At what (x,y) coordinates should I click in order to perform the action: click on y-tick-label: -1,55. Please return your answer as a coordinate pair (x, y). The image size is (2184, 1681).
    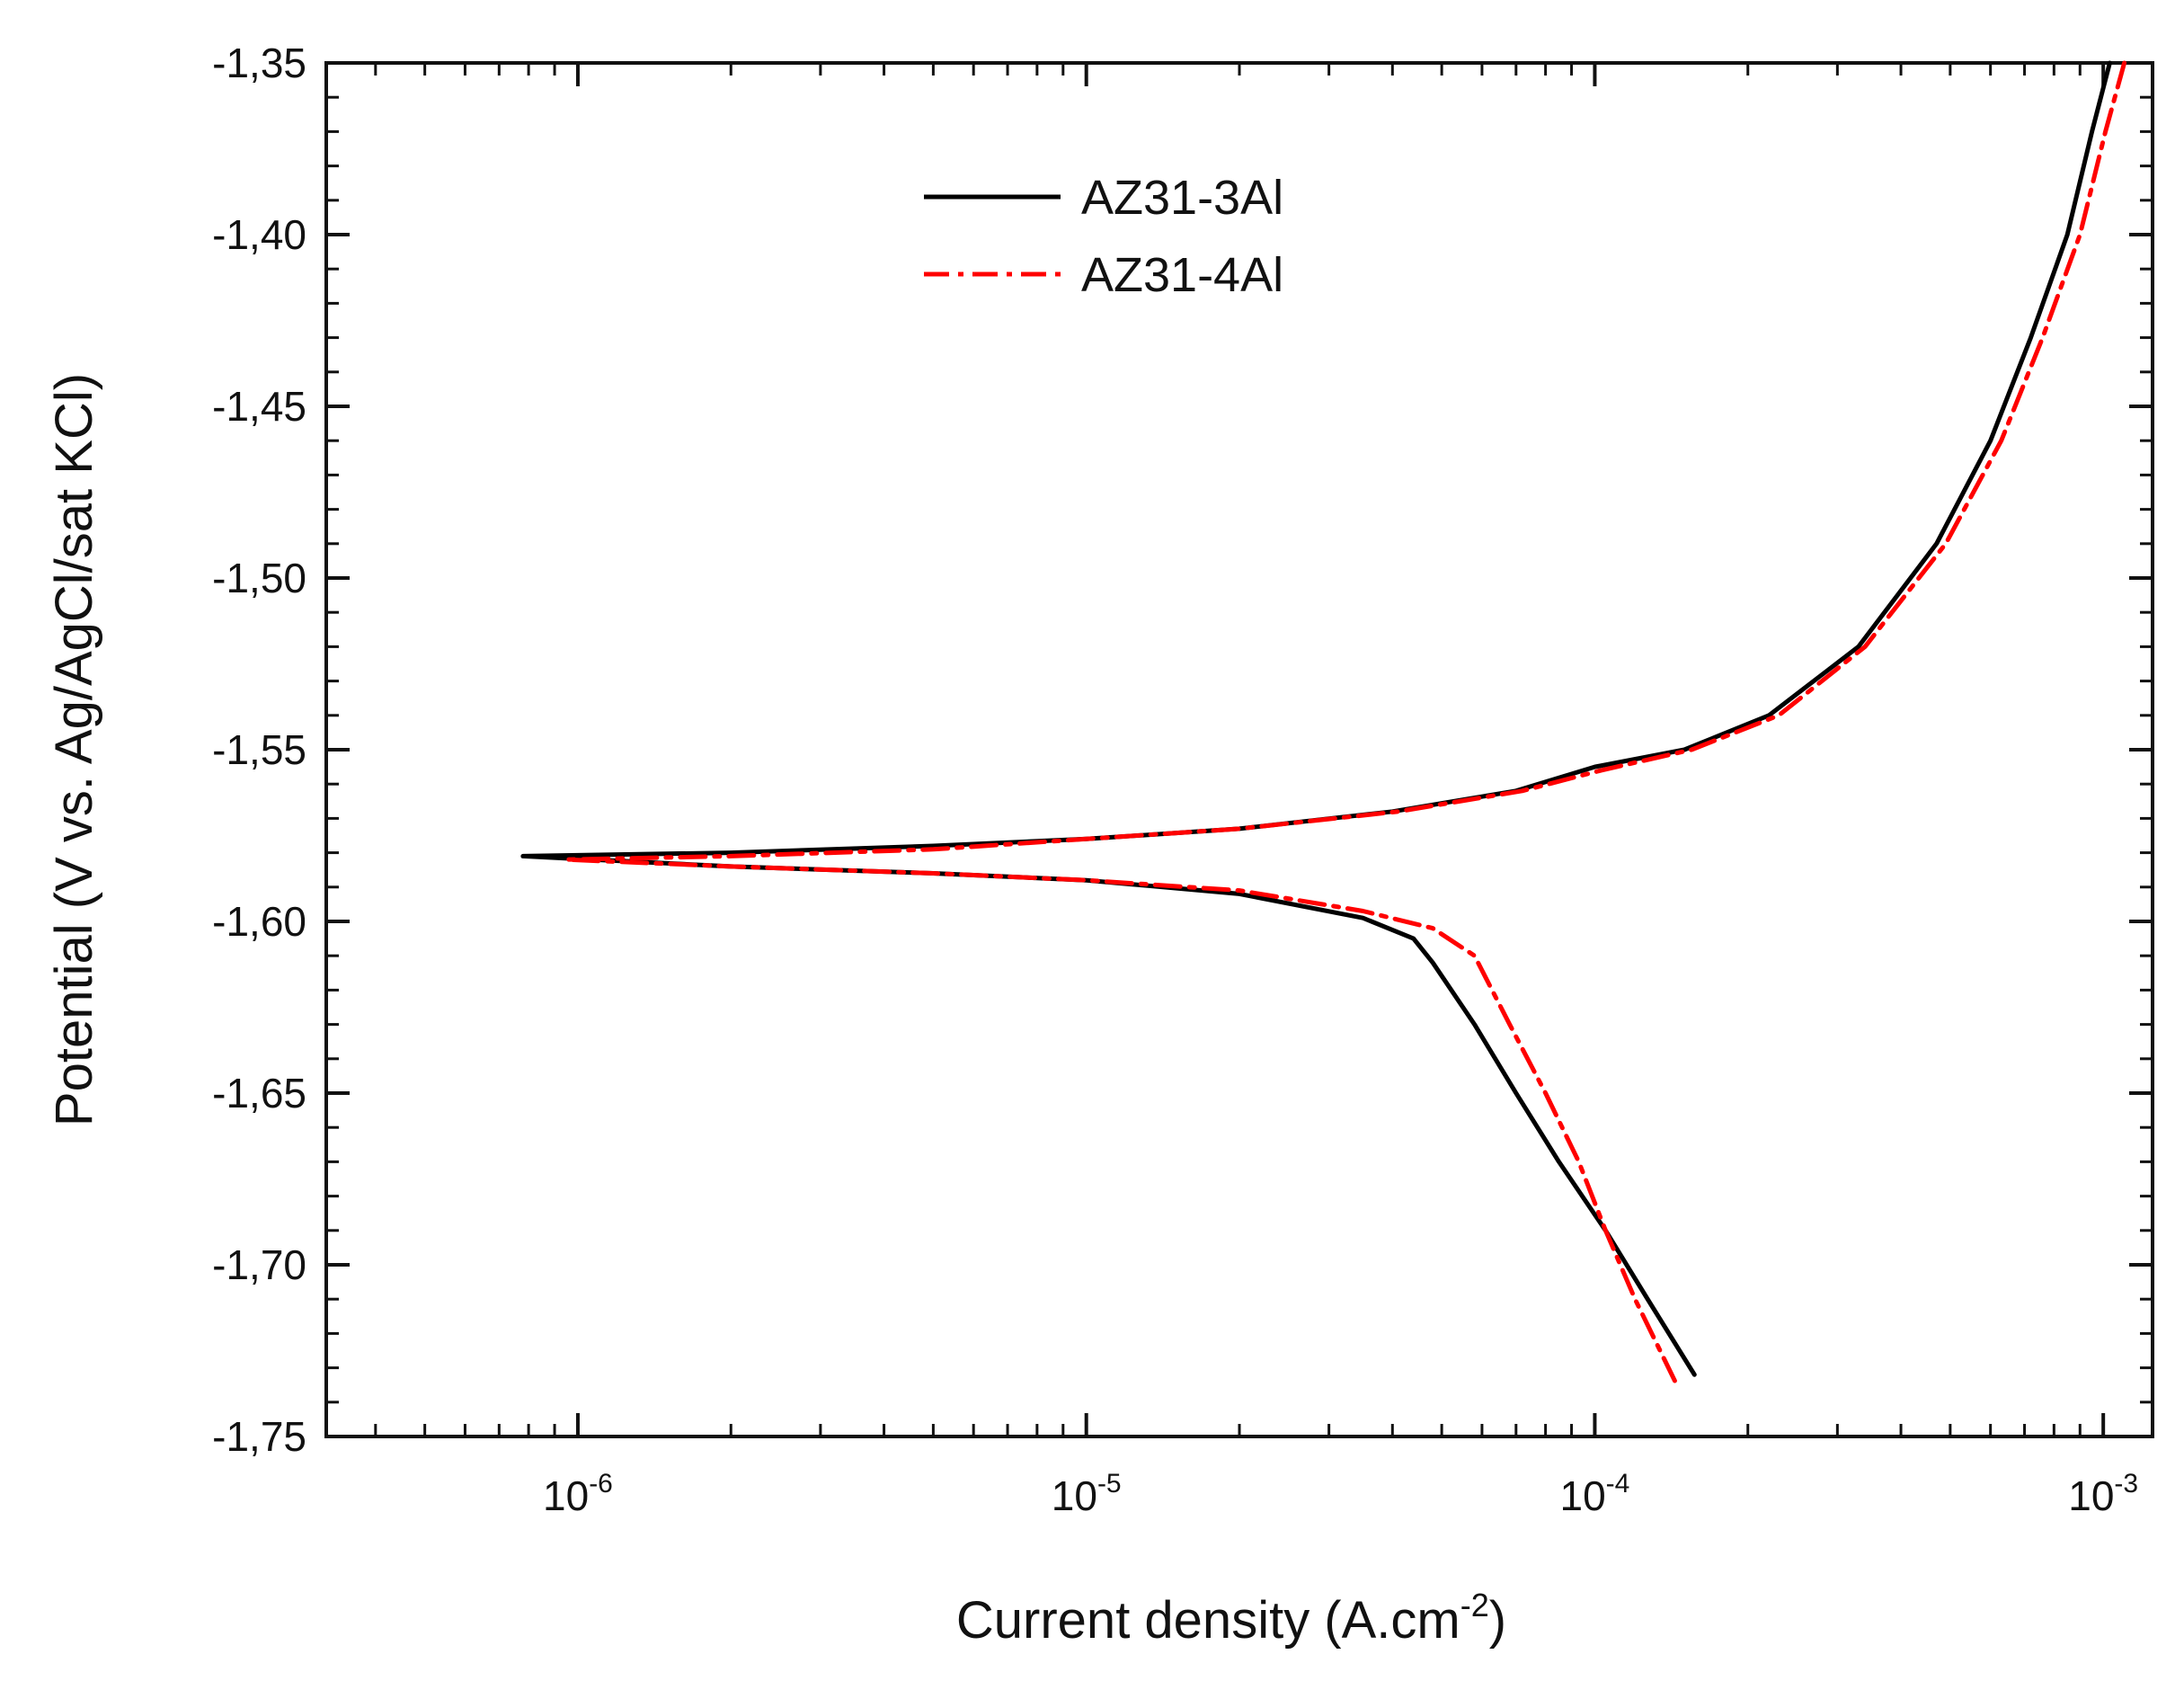
    Looking at the image, I should click on (259, 749).